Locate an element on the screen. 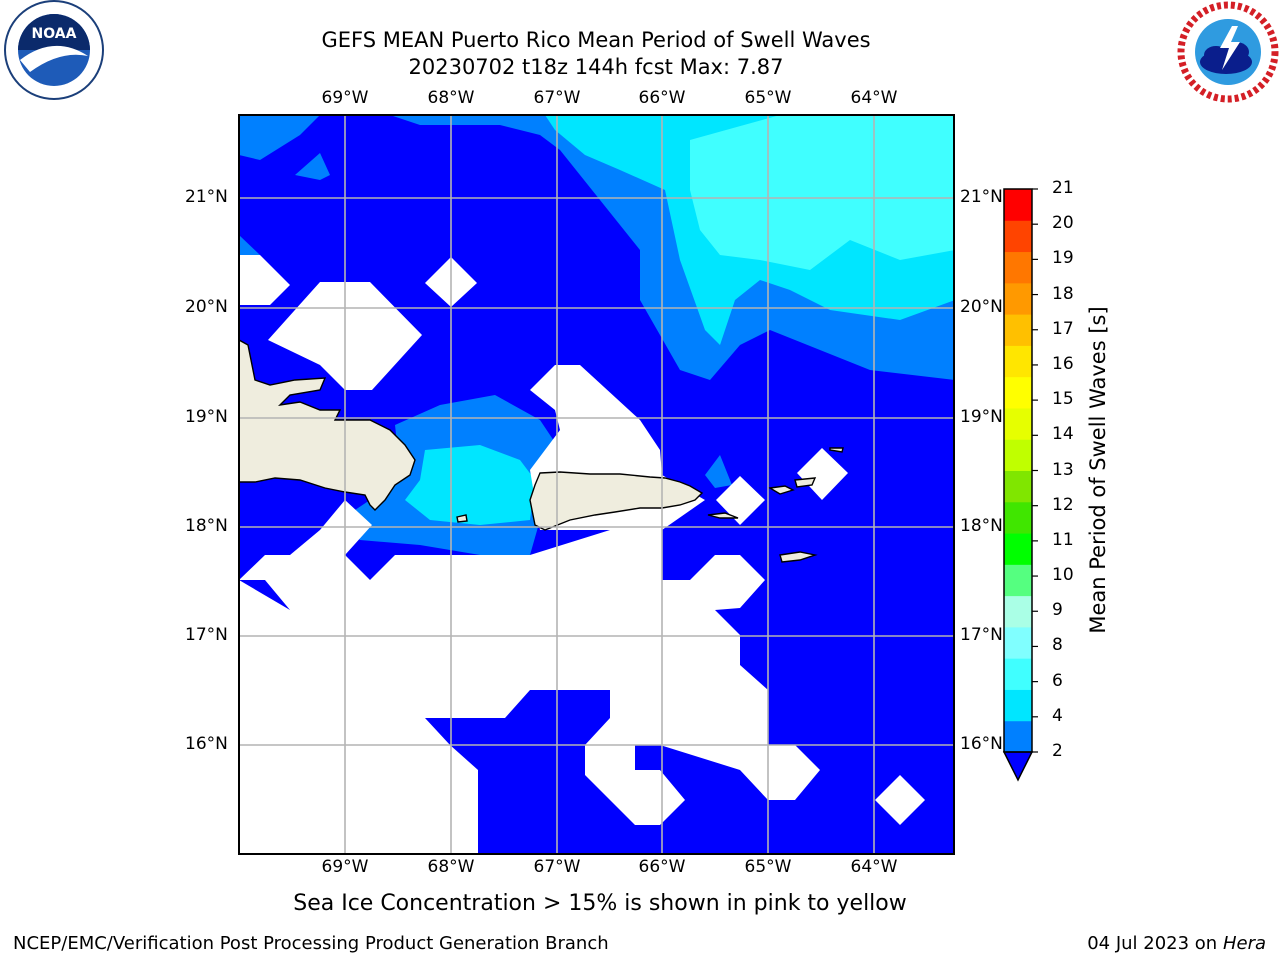 This screenshot has width=1280, height=960. lat-tick-left-17n: 17°N is located at coordinates (206, 635).